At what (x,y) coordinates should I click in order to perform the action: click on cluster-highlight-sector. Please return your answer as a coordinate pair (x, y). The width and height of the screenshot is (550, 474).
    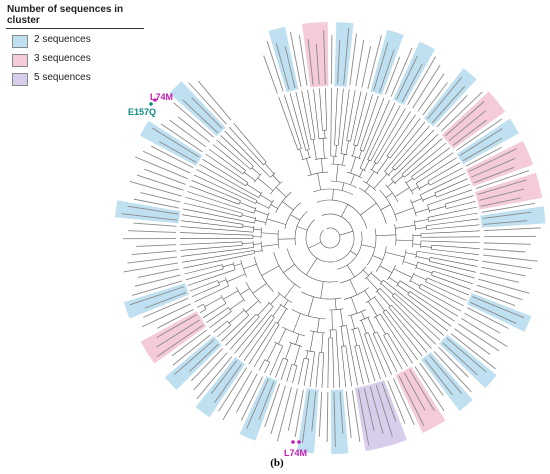
    Looking at the image, I should click on (508, 191).